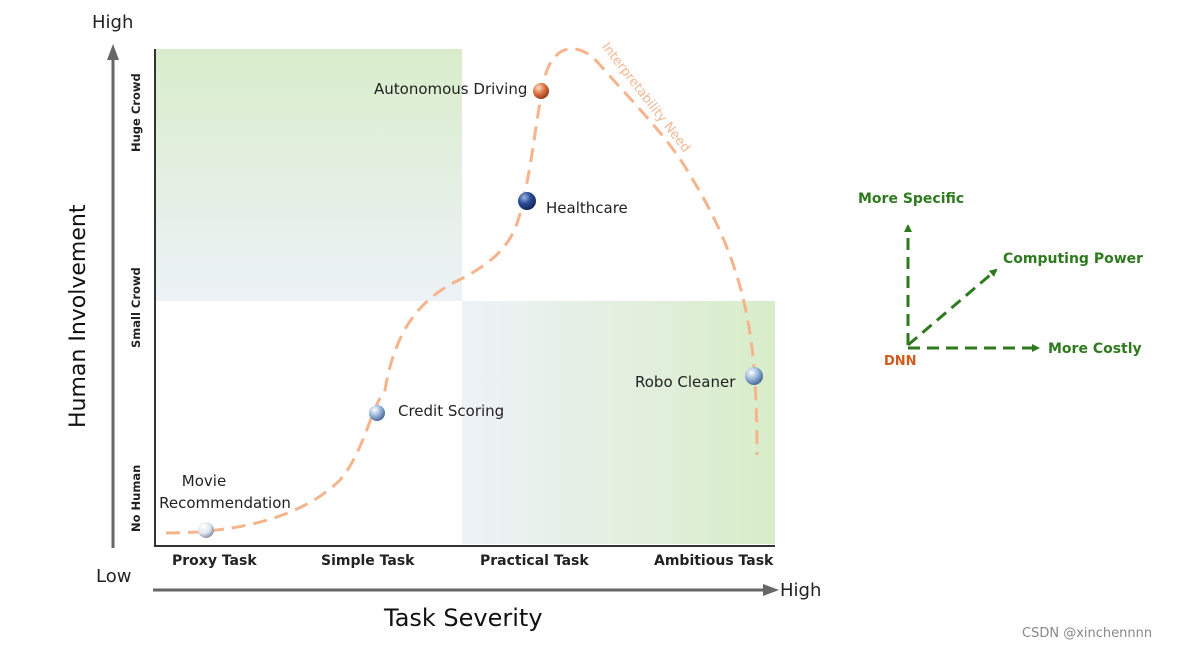  Describe the element at coordinates (214, 561) in the screenshot. I see `x-tick-proxy-task: Proxy Task` at that location.